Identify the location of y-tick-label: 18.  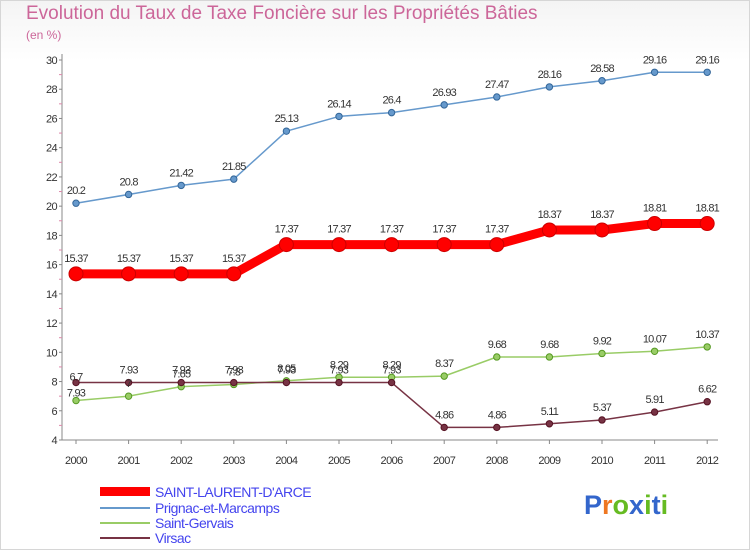
(52, 236).